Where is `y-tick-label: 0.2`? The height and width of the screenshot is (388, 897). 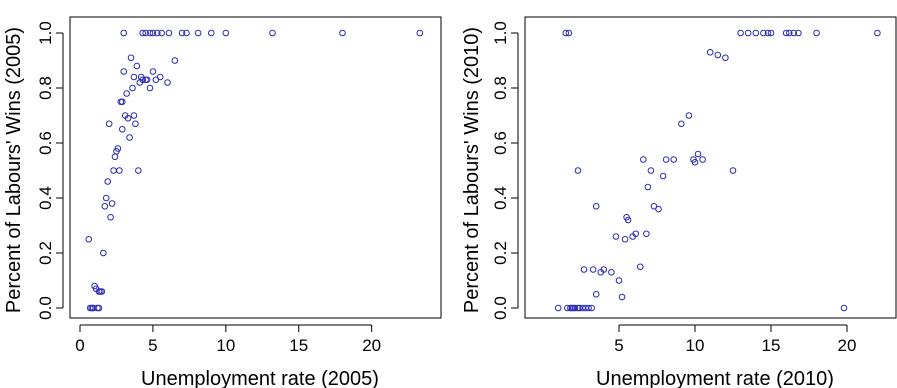
y-tick-label: 0.2 is located at coordinates (500, 253).